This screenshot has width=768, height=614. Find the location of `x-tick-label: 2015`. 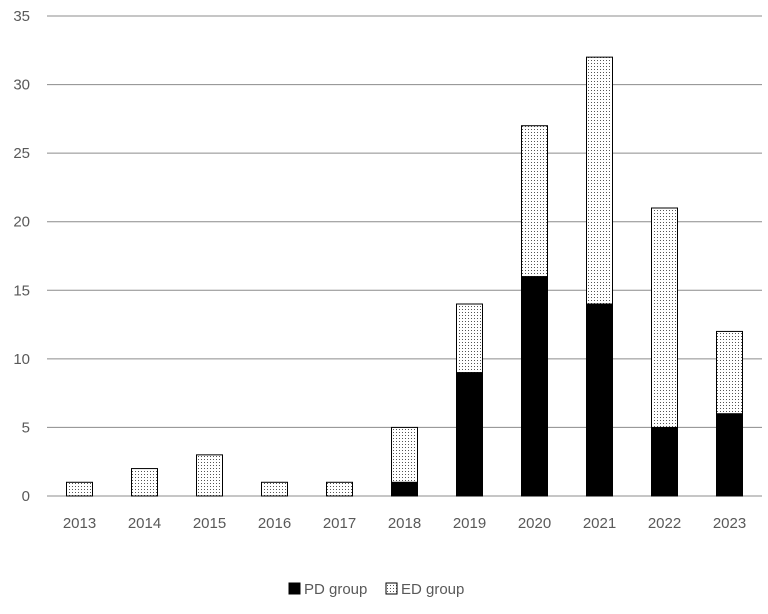

x-tick-label: 2015 is located at coordinates (209, 523).